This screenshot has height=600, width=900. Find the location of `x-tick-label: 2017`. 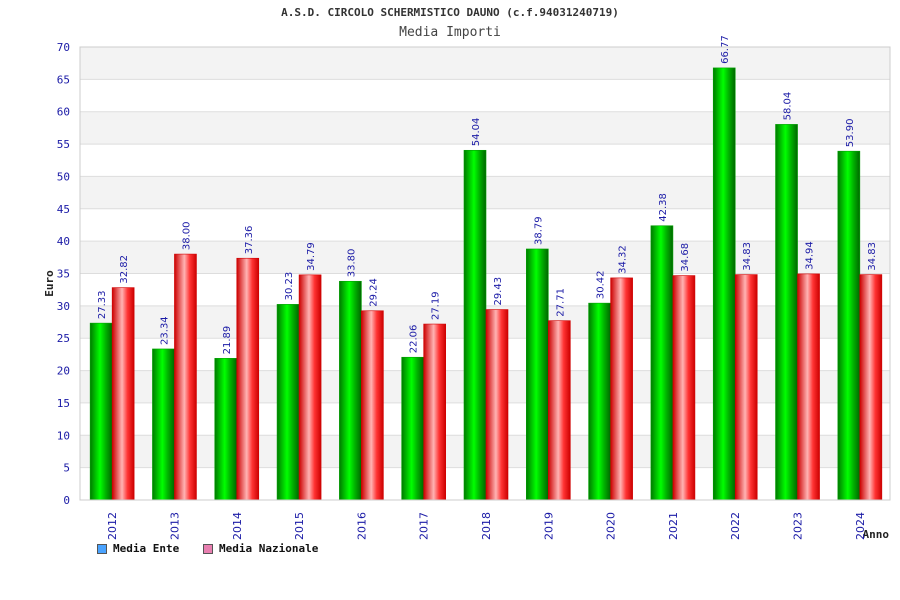

x-tick-label: 2017 is located at coordinates (424, 526).